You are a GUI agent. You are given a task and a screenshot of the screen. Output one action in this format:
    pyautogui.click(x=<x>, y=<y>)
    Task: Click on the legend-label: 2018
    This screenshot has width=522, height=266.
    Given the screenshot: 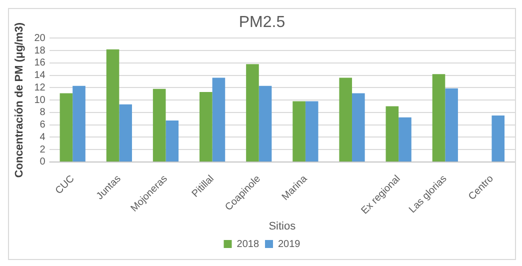 What is the action you would take?
    pyautogui.click(x=248, y=244)
    